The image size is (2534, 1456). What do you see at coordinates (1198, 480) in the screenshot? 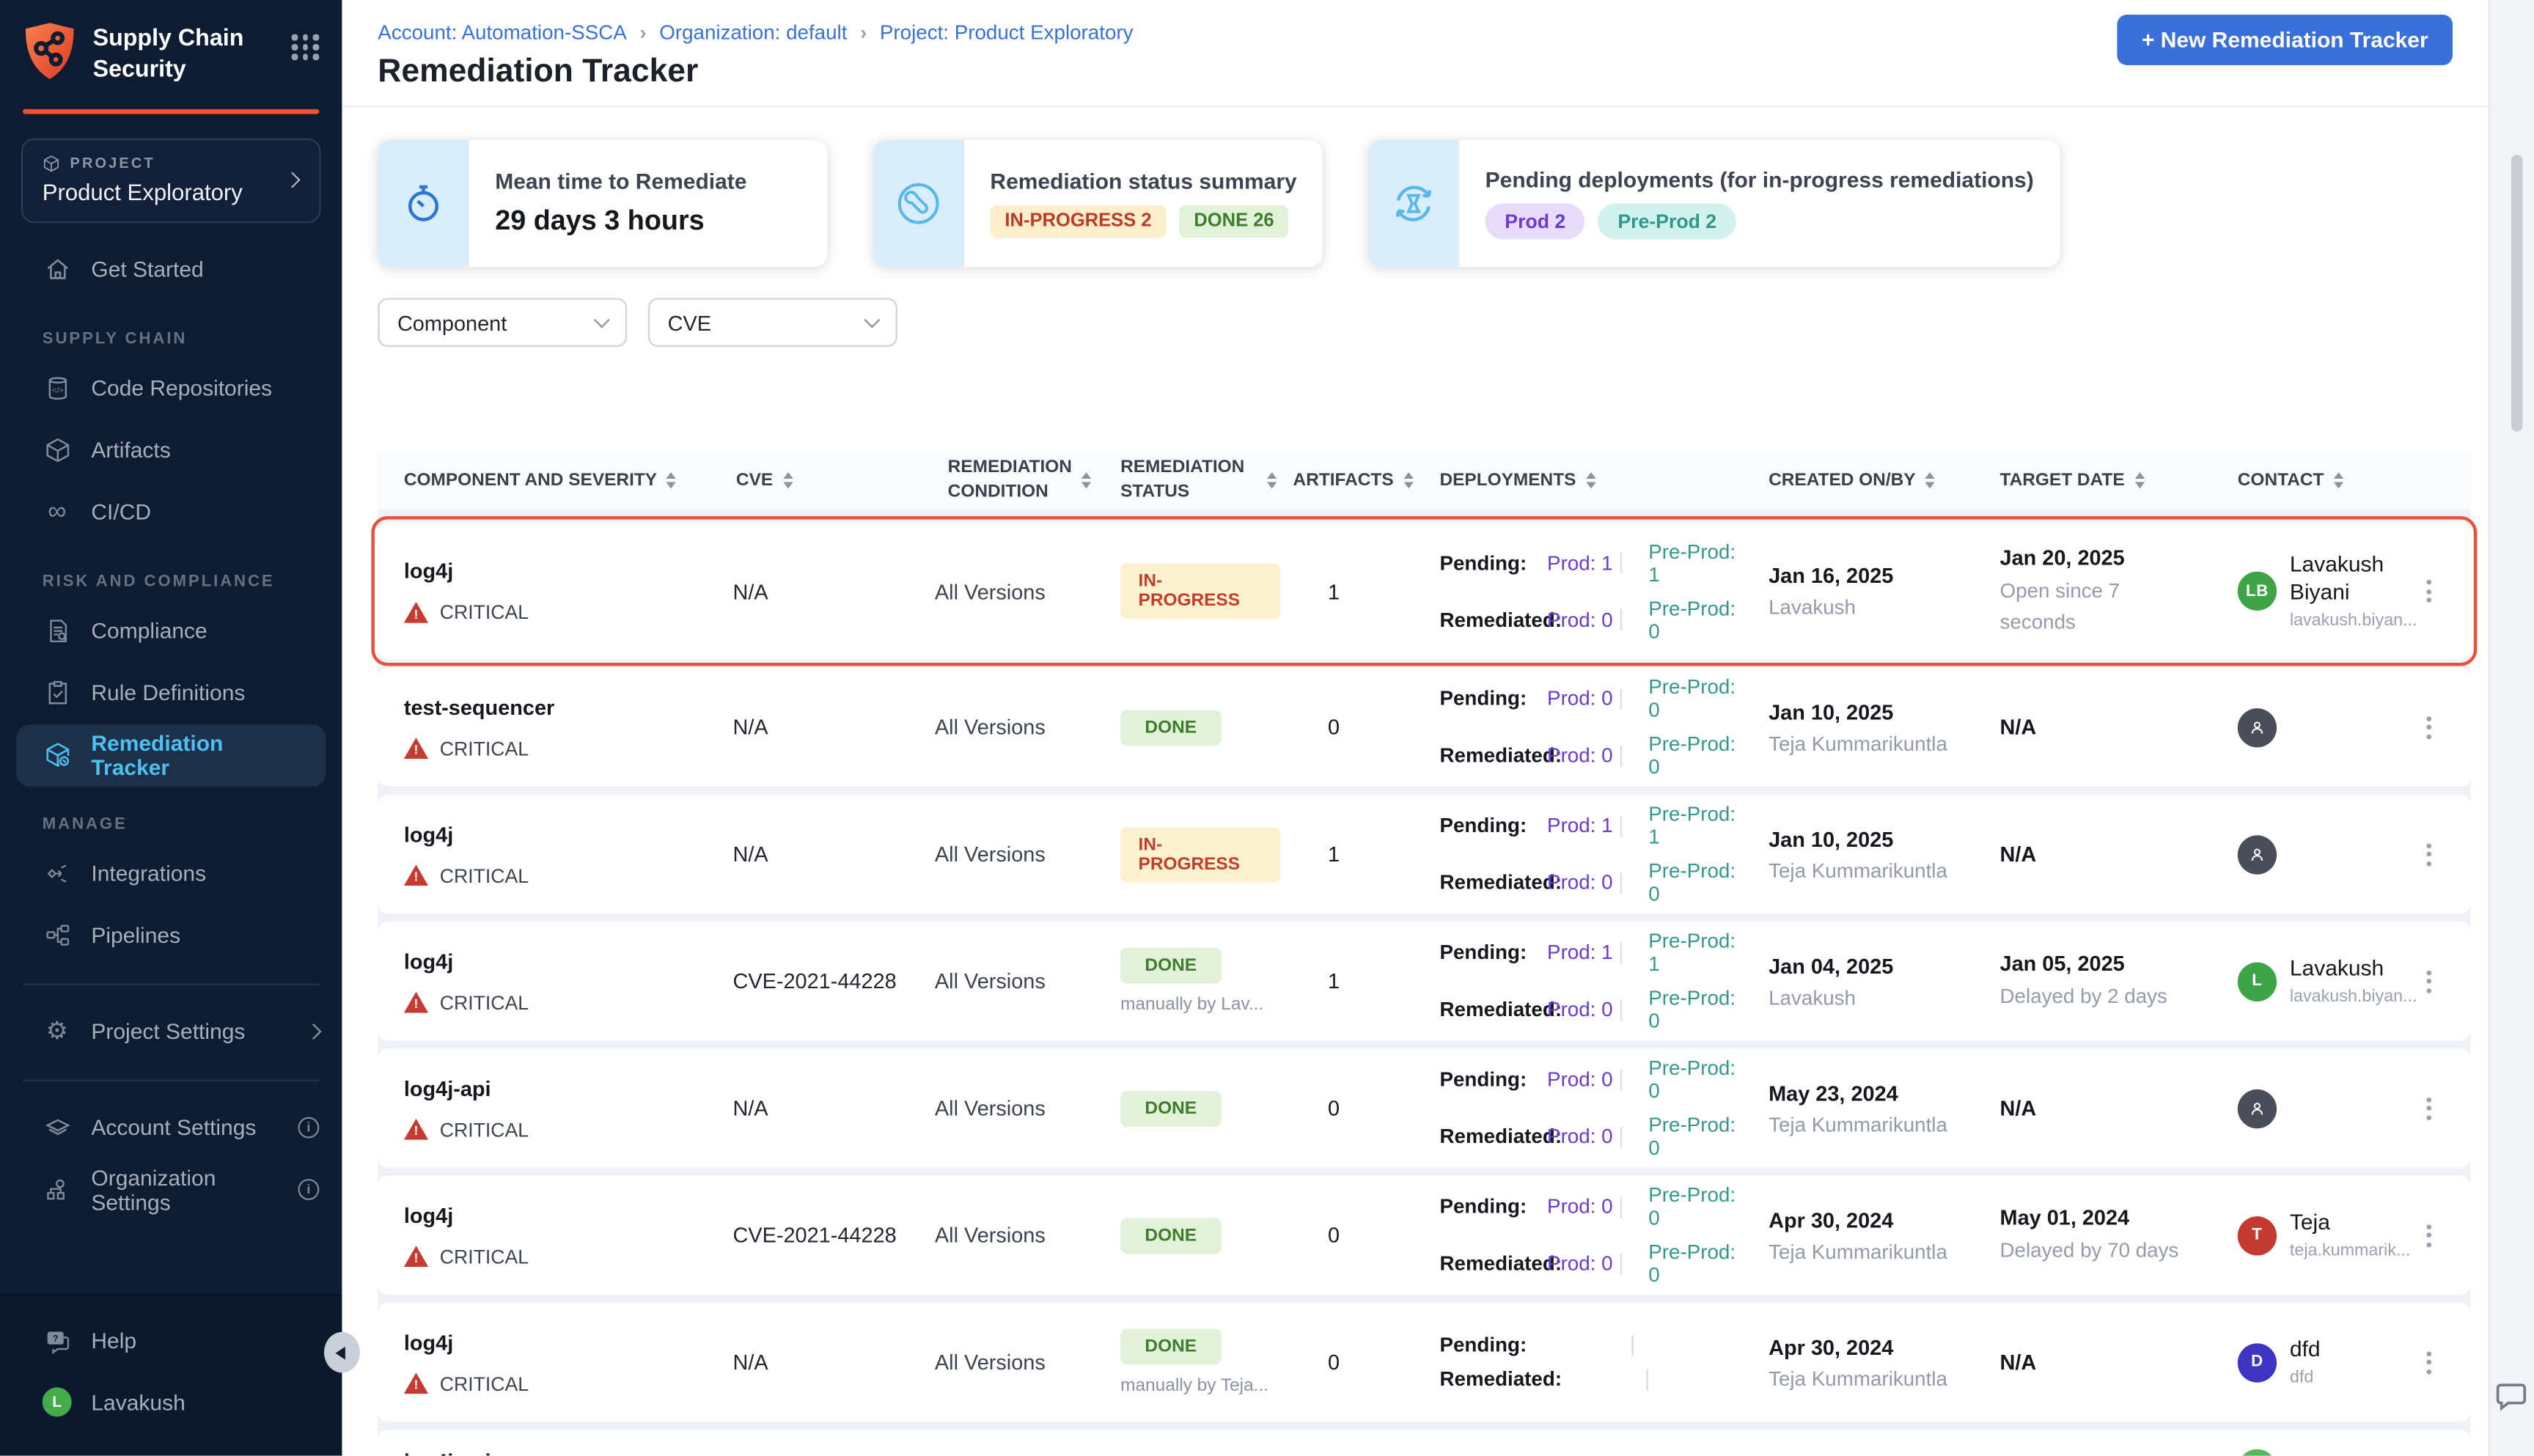
I see `column-header-remediation-status: REMEDIATION STATUS` at bounding box center [1198, 480].